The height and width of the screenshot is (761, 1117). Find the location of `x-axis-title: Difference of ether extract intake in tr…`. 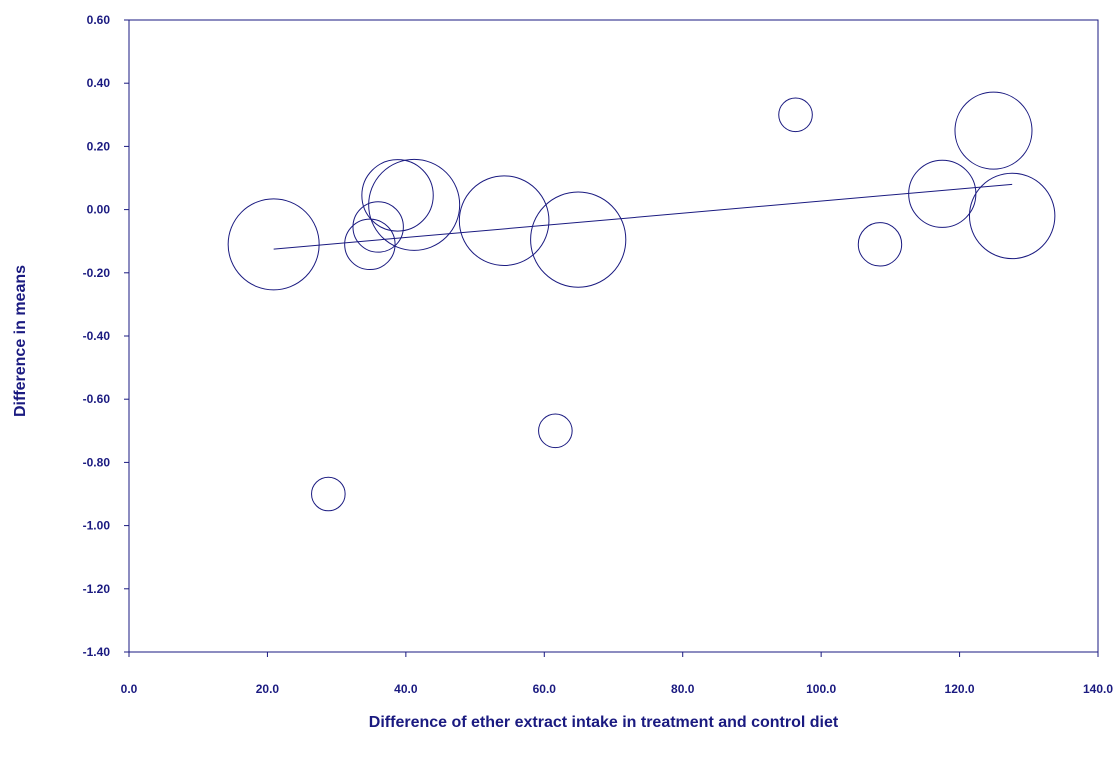

x-axis-title: Difference of ether extract intake in tr… is located at coordinates (604, 722).